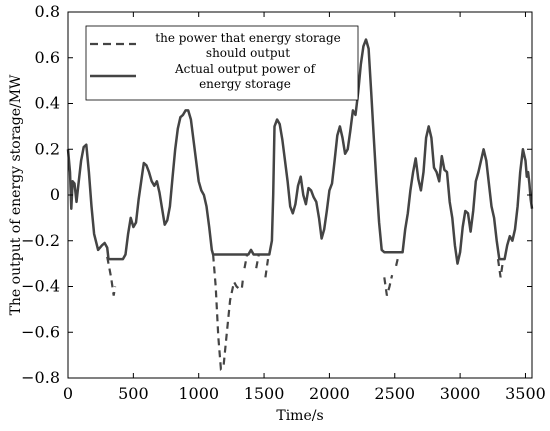 The width and height of the screenshot is (550, 431). Describe the element at coordinates (47, 11) in the screenshot. I see `y-tick-label: 0.8` at that location.